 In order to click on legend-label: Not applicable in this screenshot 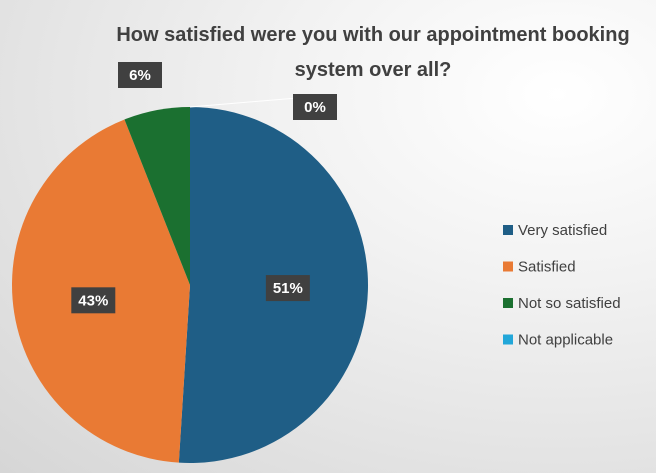, I will do `click(565, 339)`.